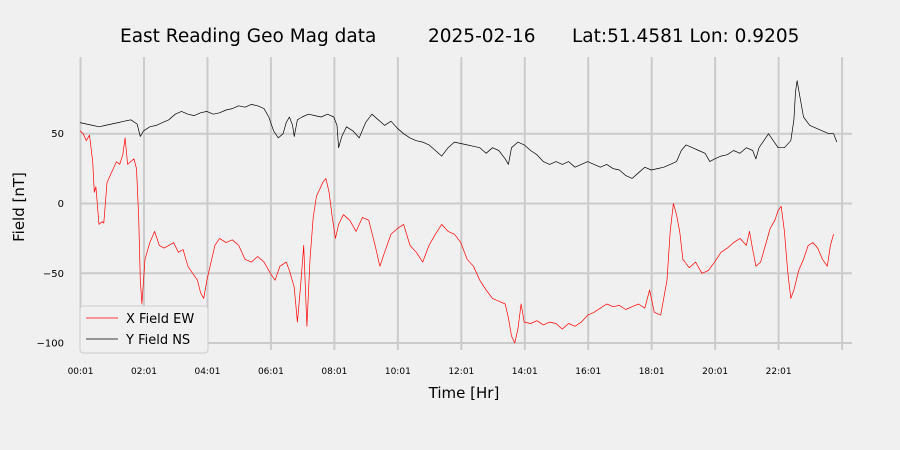  I want to click on title-station: East Reading Geo Mag data, so click(248, 36).